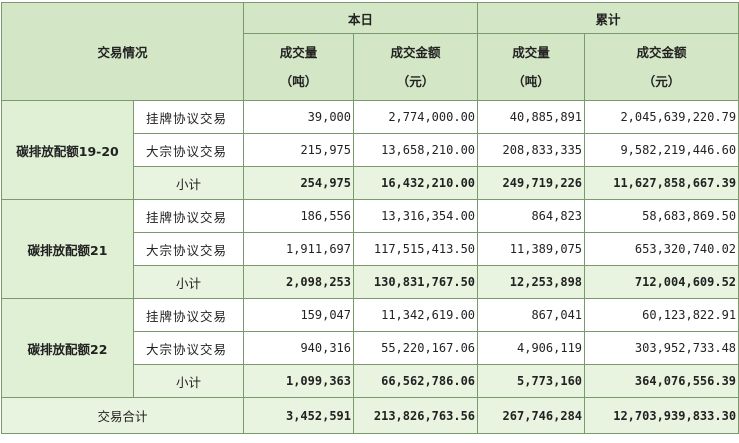 Image resolution: width=739 pixels, height=443 pixels. What do you see at coordinates (299, 67) in the screenshot?
I see `header-today-volume: 成交量 （吨）` at bounding box center [299, 67].